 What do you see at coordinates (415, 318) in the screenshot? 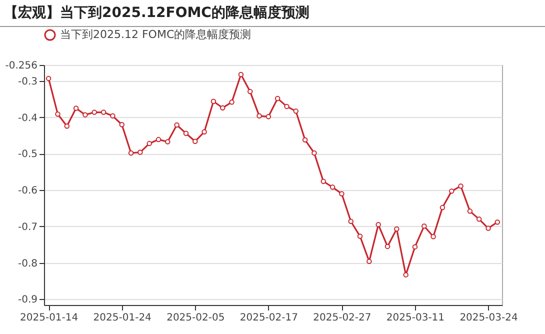
I see `x-tick-label: 2025-03-11` at bounding box center [415, 318].